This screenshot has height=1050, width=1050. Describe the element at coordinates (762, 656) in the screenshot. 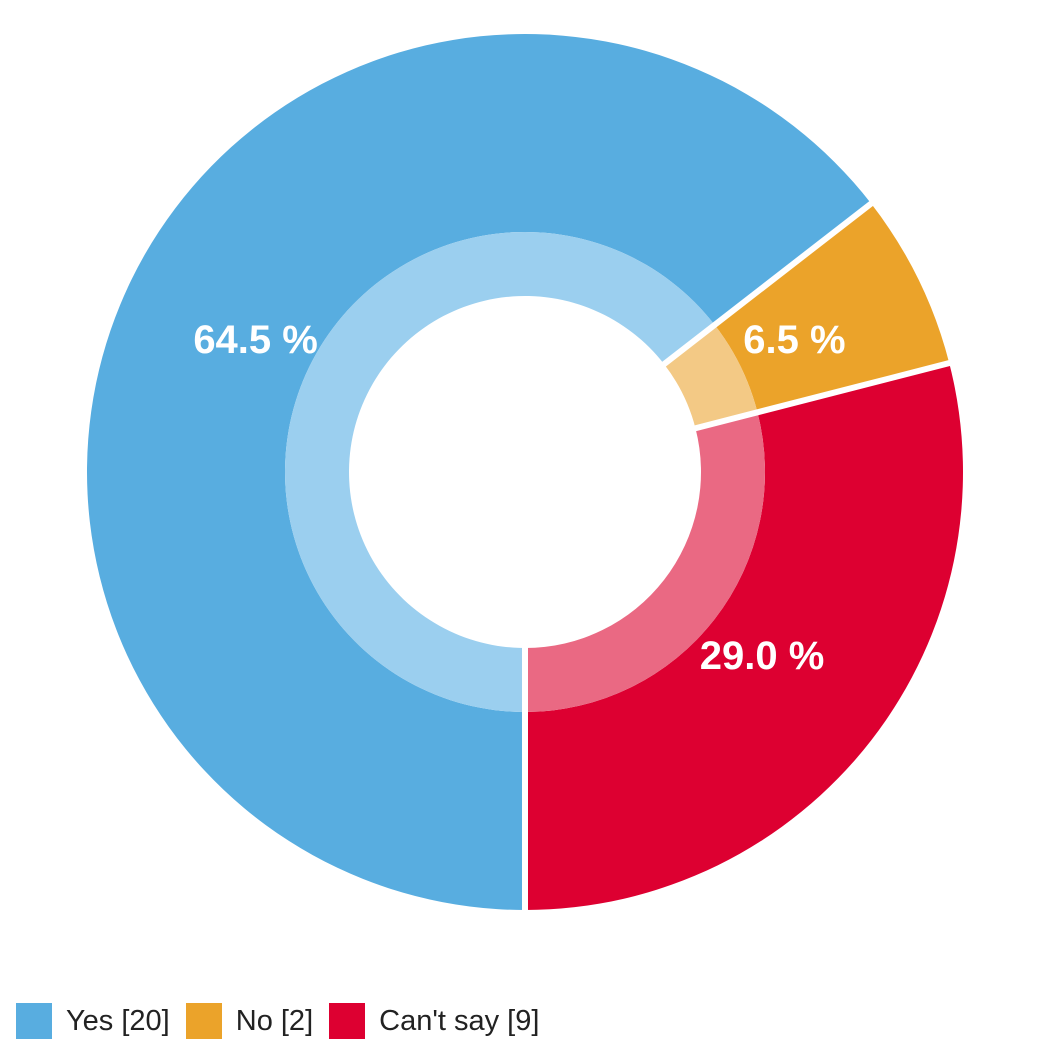

I see `slice-label-can-t-say: 29.0 %` at that location.